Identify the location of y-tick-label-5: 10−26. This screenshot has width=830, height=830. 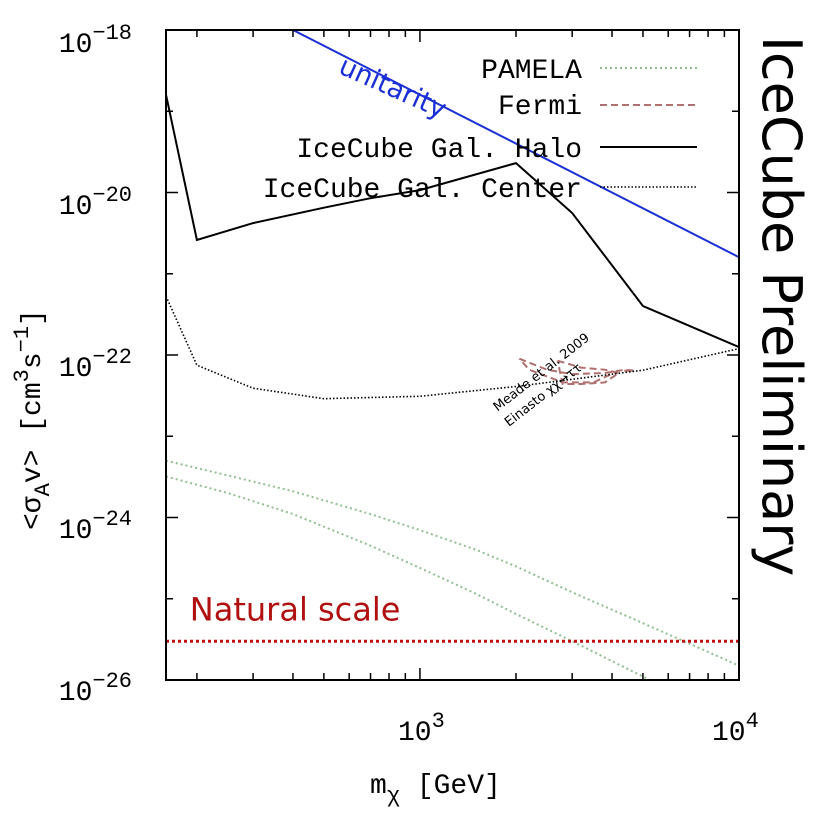
(95, 689).